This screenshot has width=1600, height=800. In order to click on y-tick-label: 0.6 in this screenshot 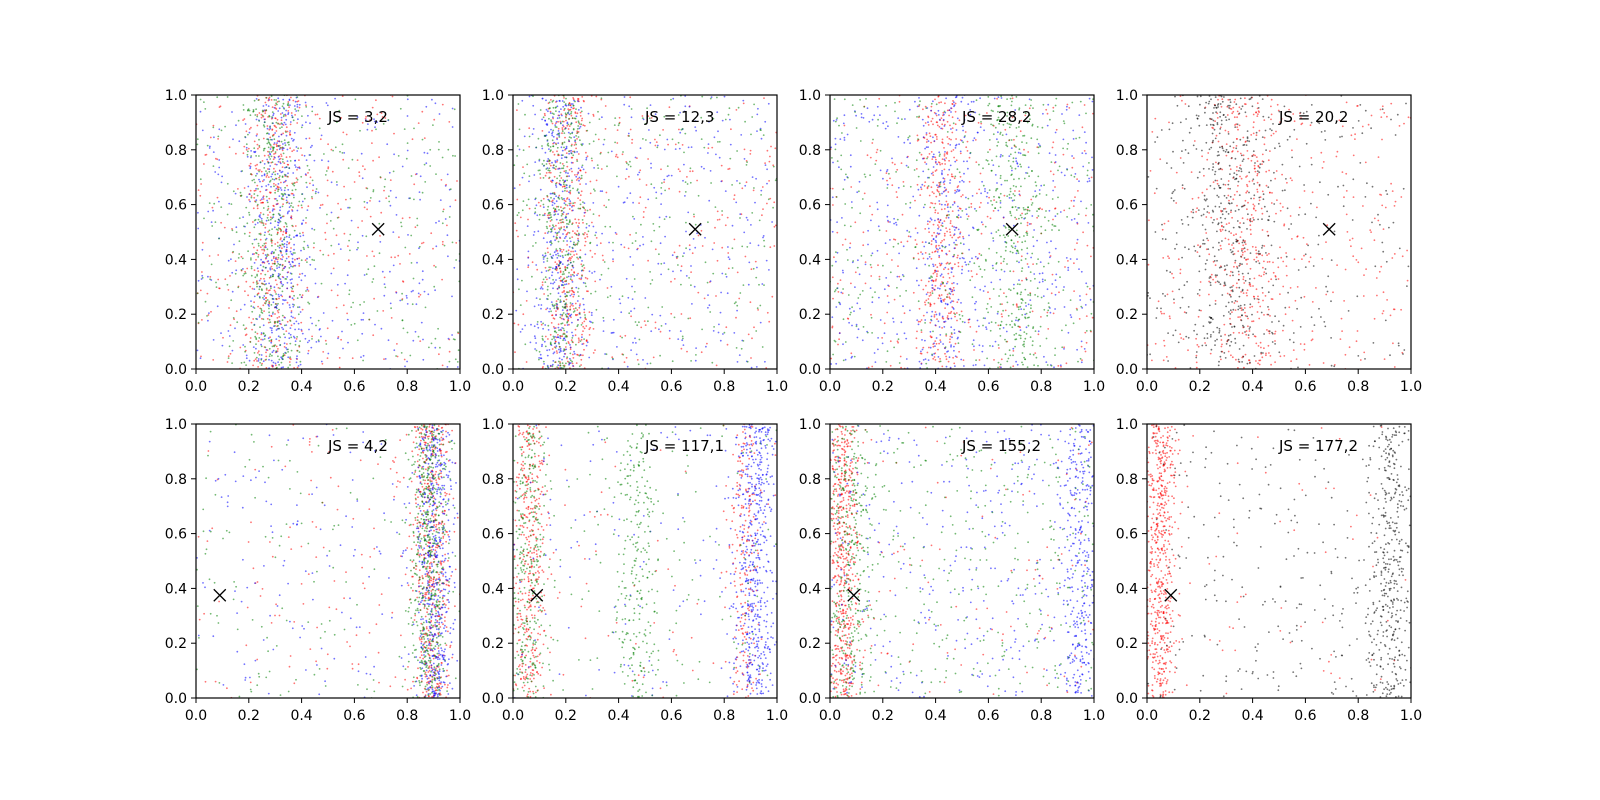, I will do `click(176, 206)`.